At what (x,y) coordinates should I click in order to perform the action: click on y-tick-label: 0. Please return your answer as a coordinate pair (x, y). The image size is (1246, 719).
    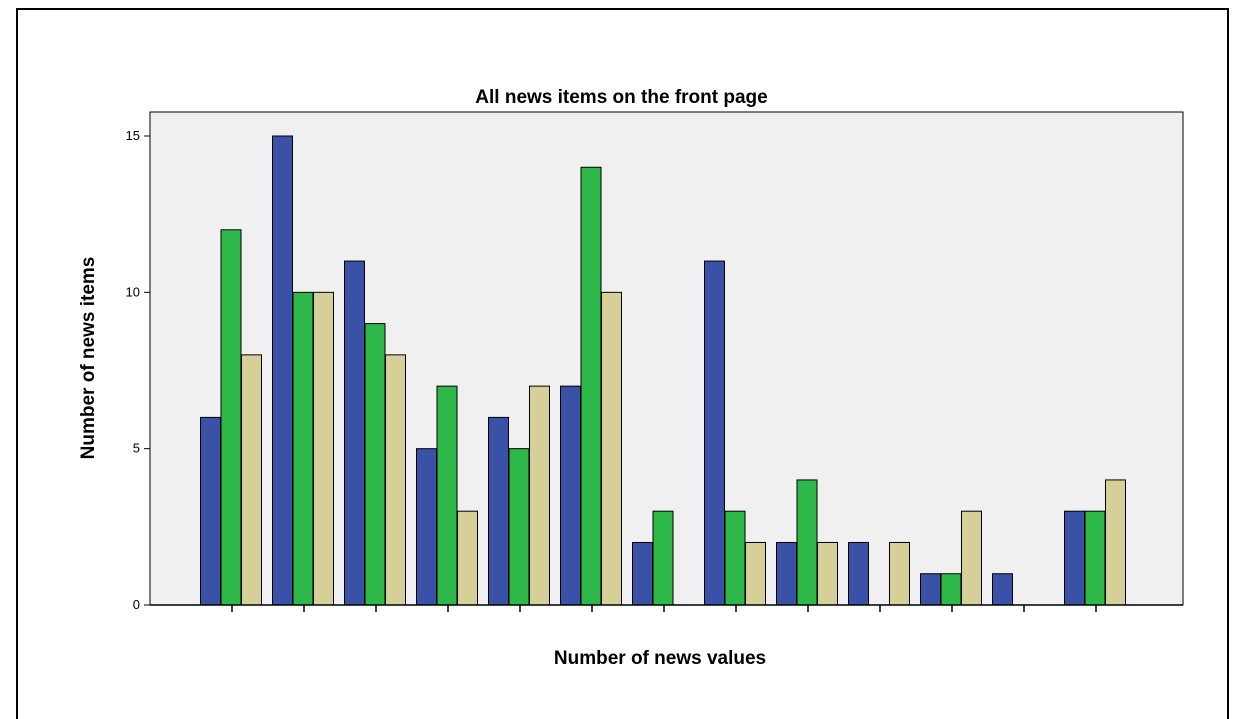
    Looking at the image, I should click on (136, 604).